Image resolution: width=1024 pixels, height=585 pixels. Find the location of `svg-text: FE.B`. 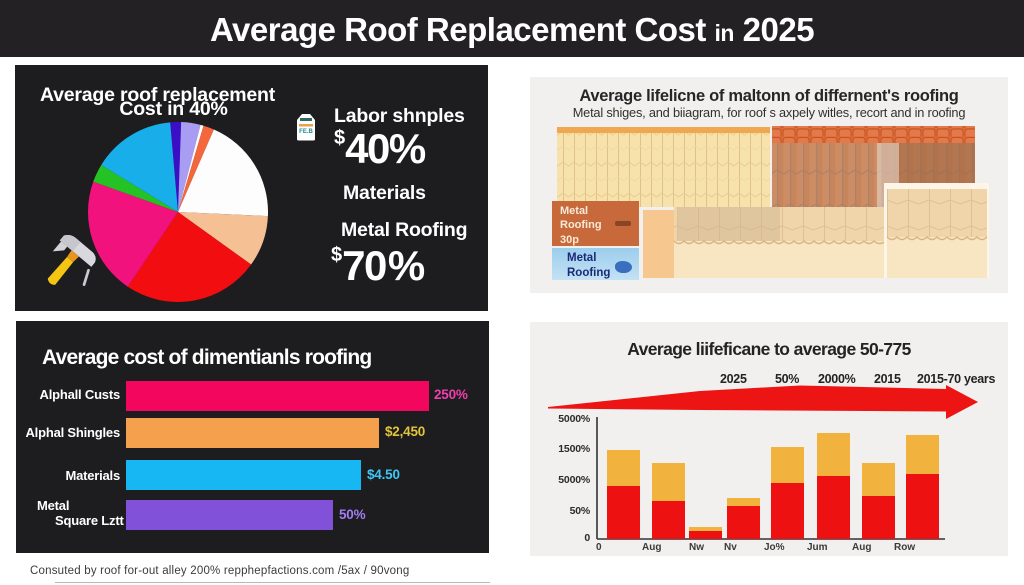

svg-text: FE.B is located at coordinates (306, 132).